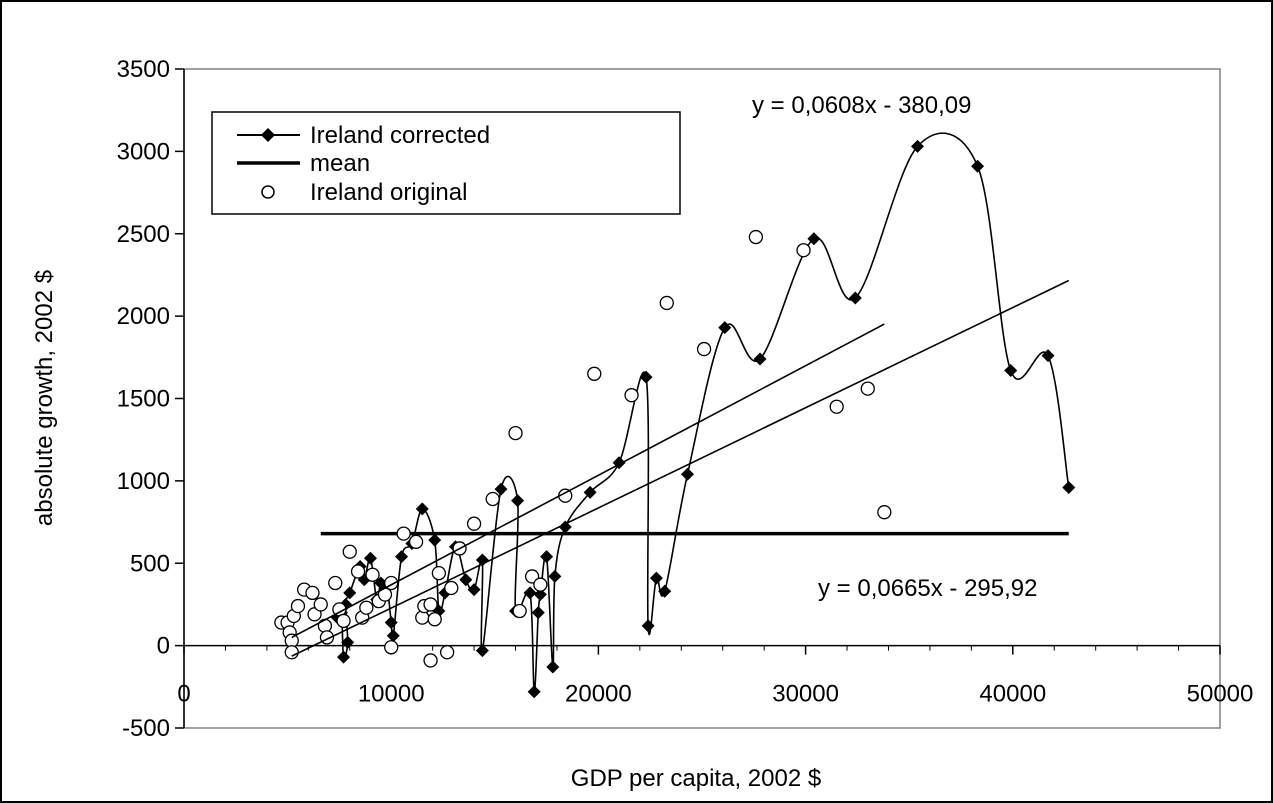 This screenshot has width=1273, height=803. What do you see at coordinates (143, 69) in the screenshot?
I see `y-tick-label: 3500` at bounding box center [143, 69].